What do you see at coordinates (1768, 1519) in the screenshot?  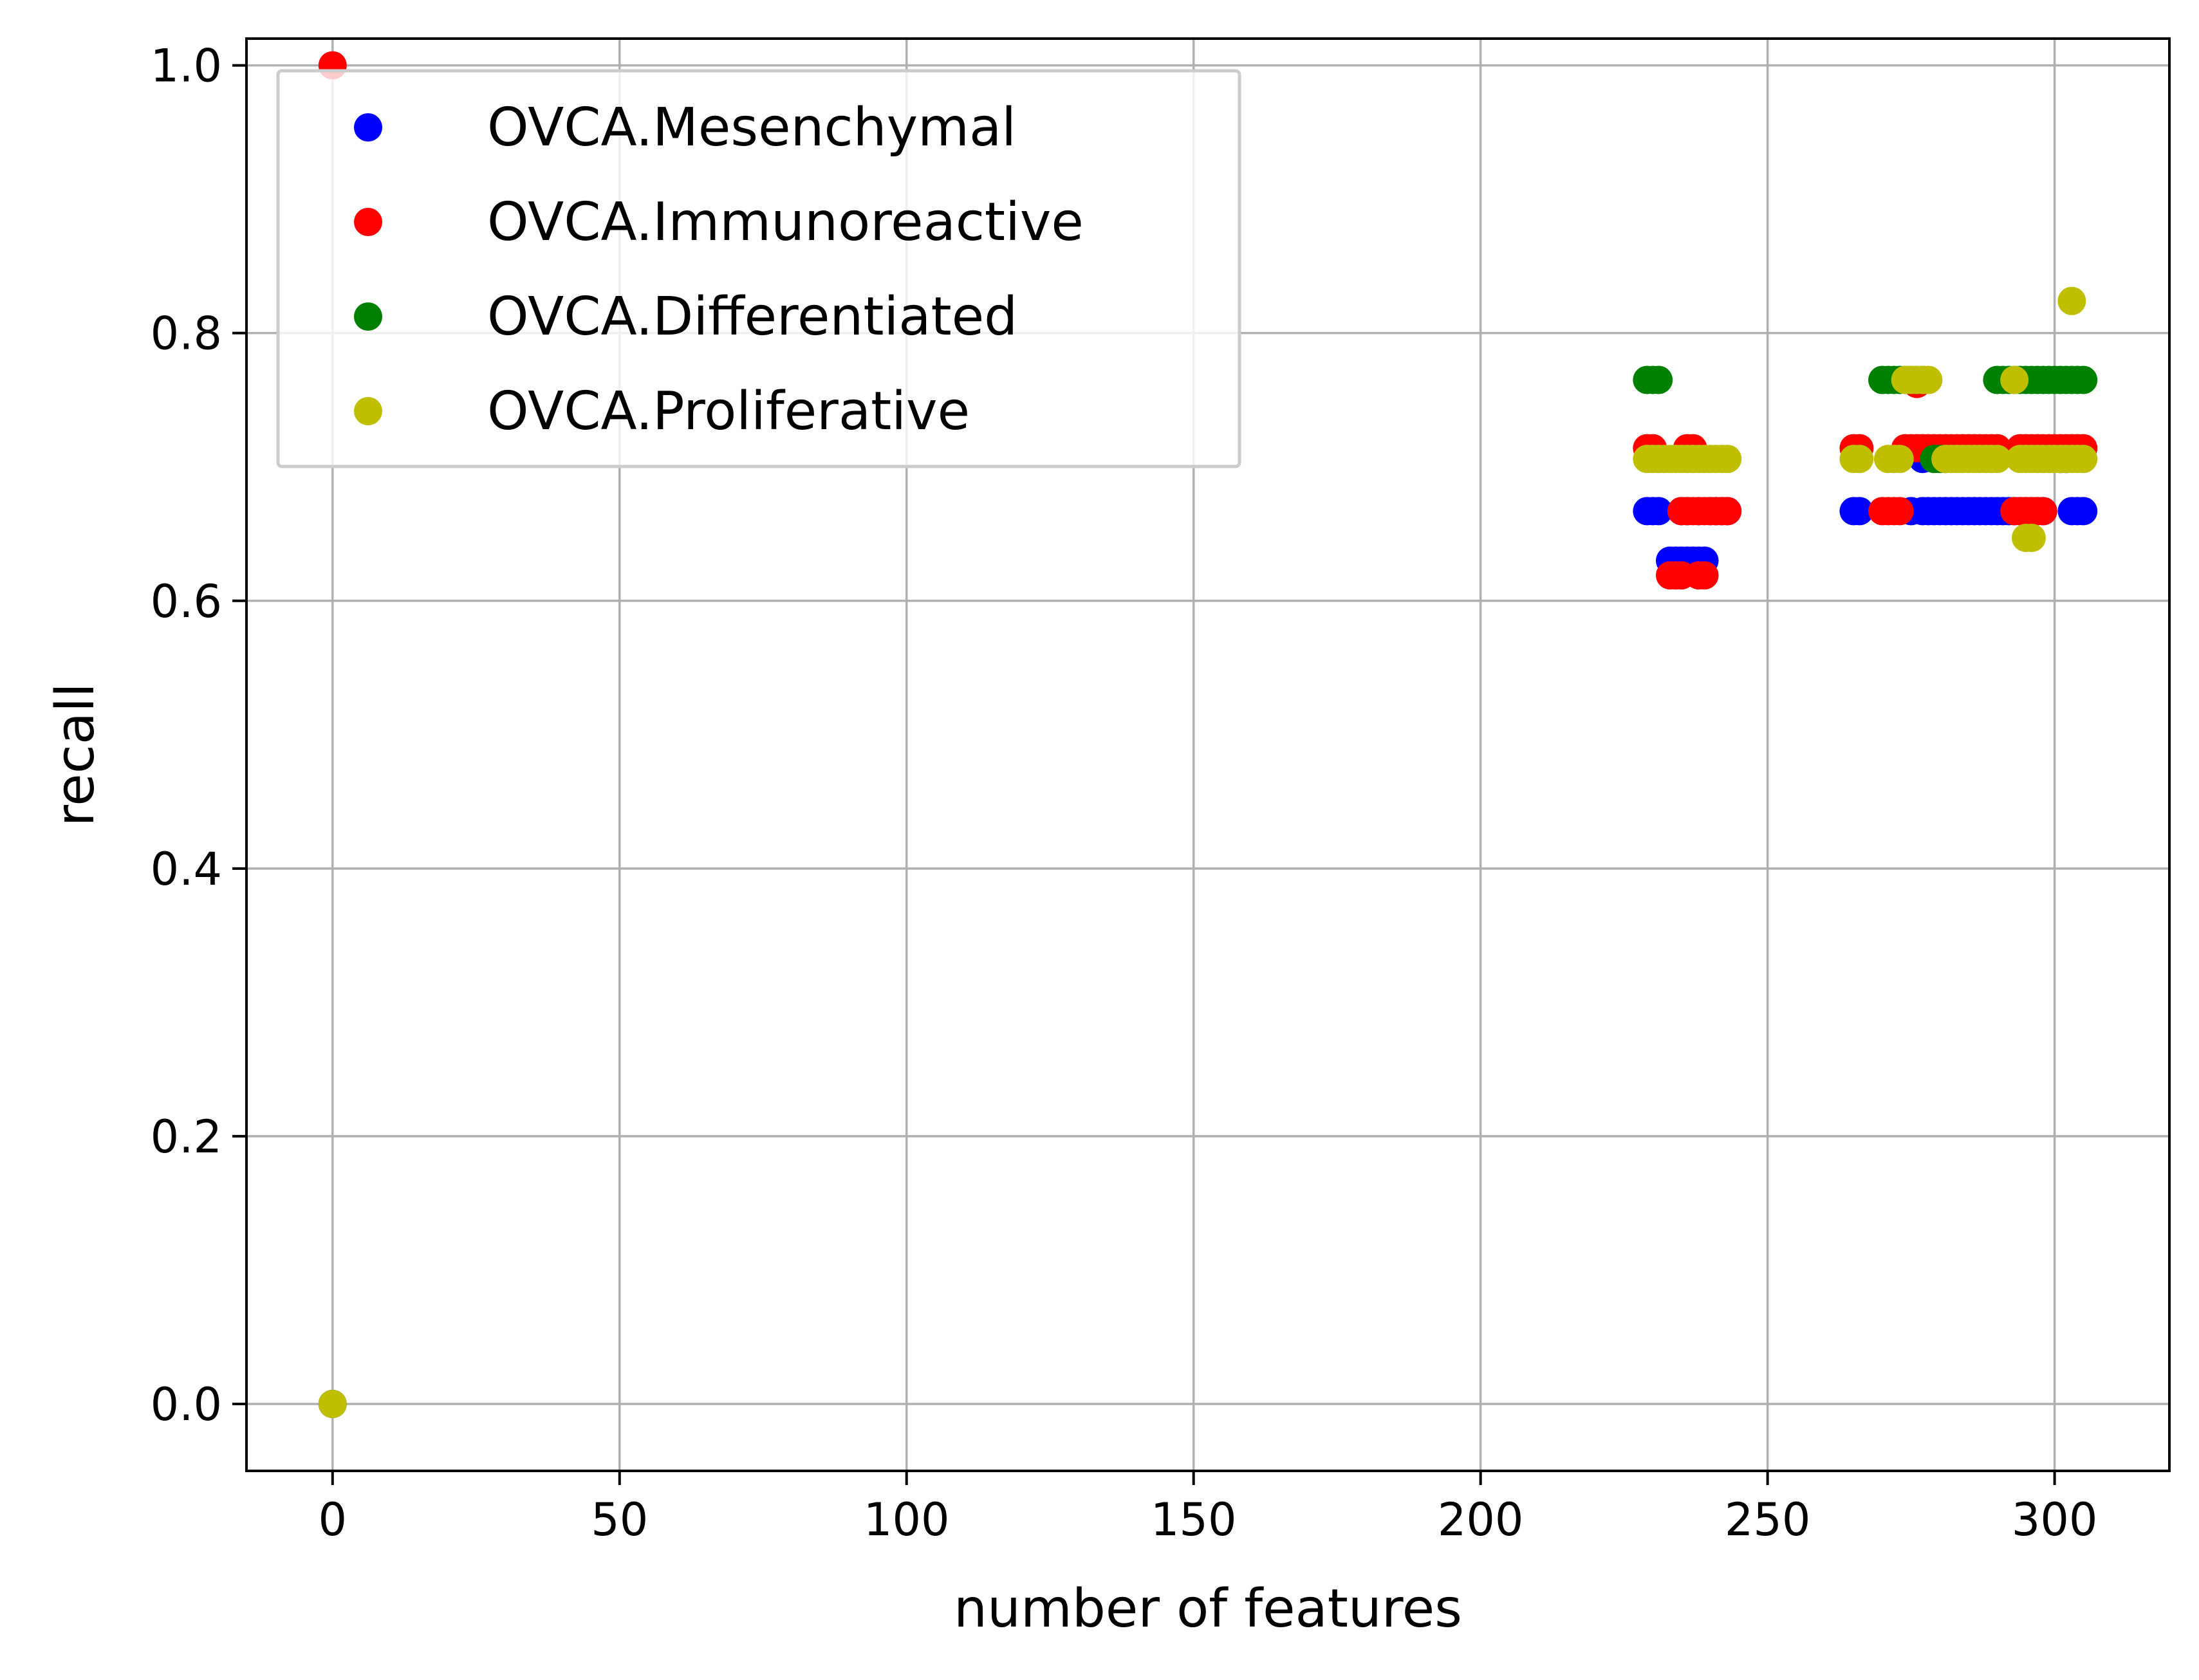 I see `x-tick-label: 250` at bounding box center [1768, 1519].